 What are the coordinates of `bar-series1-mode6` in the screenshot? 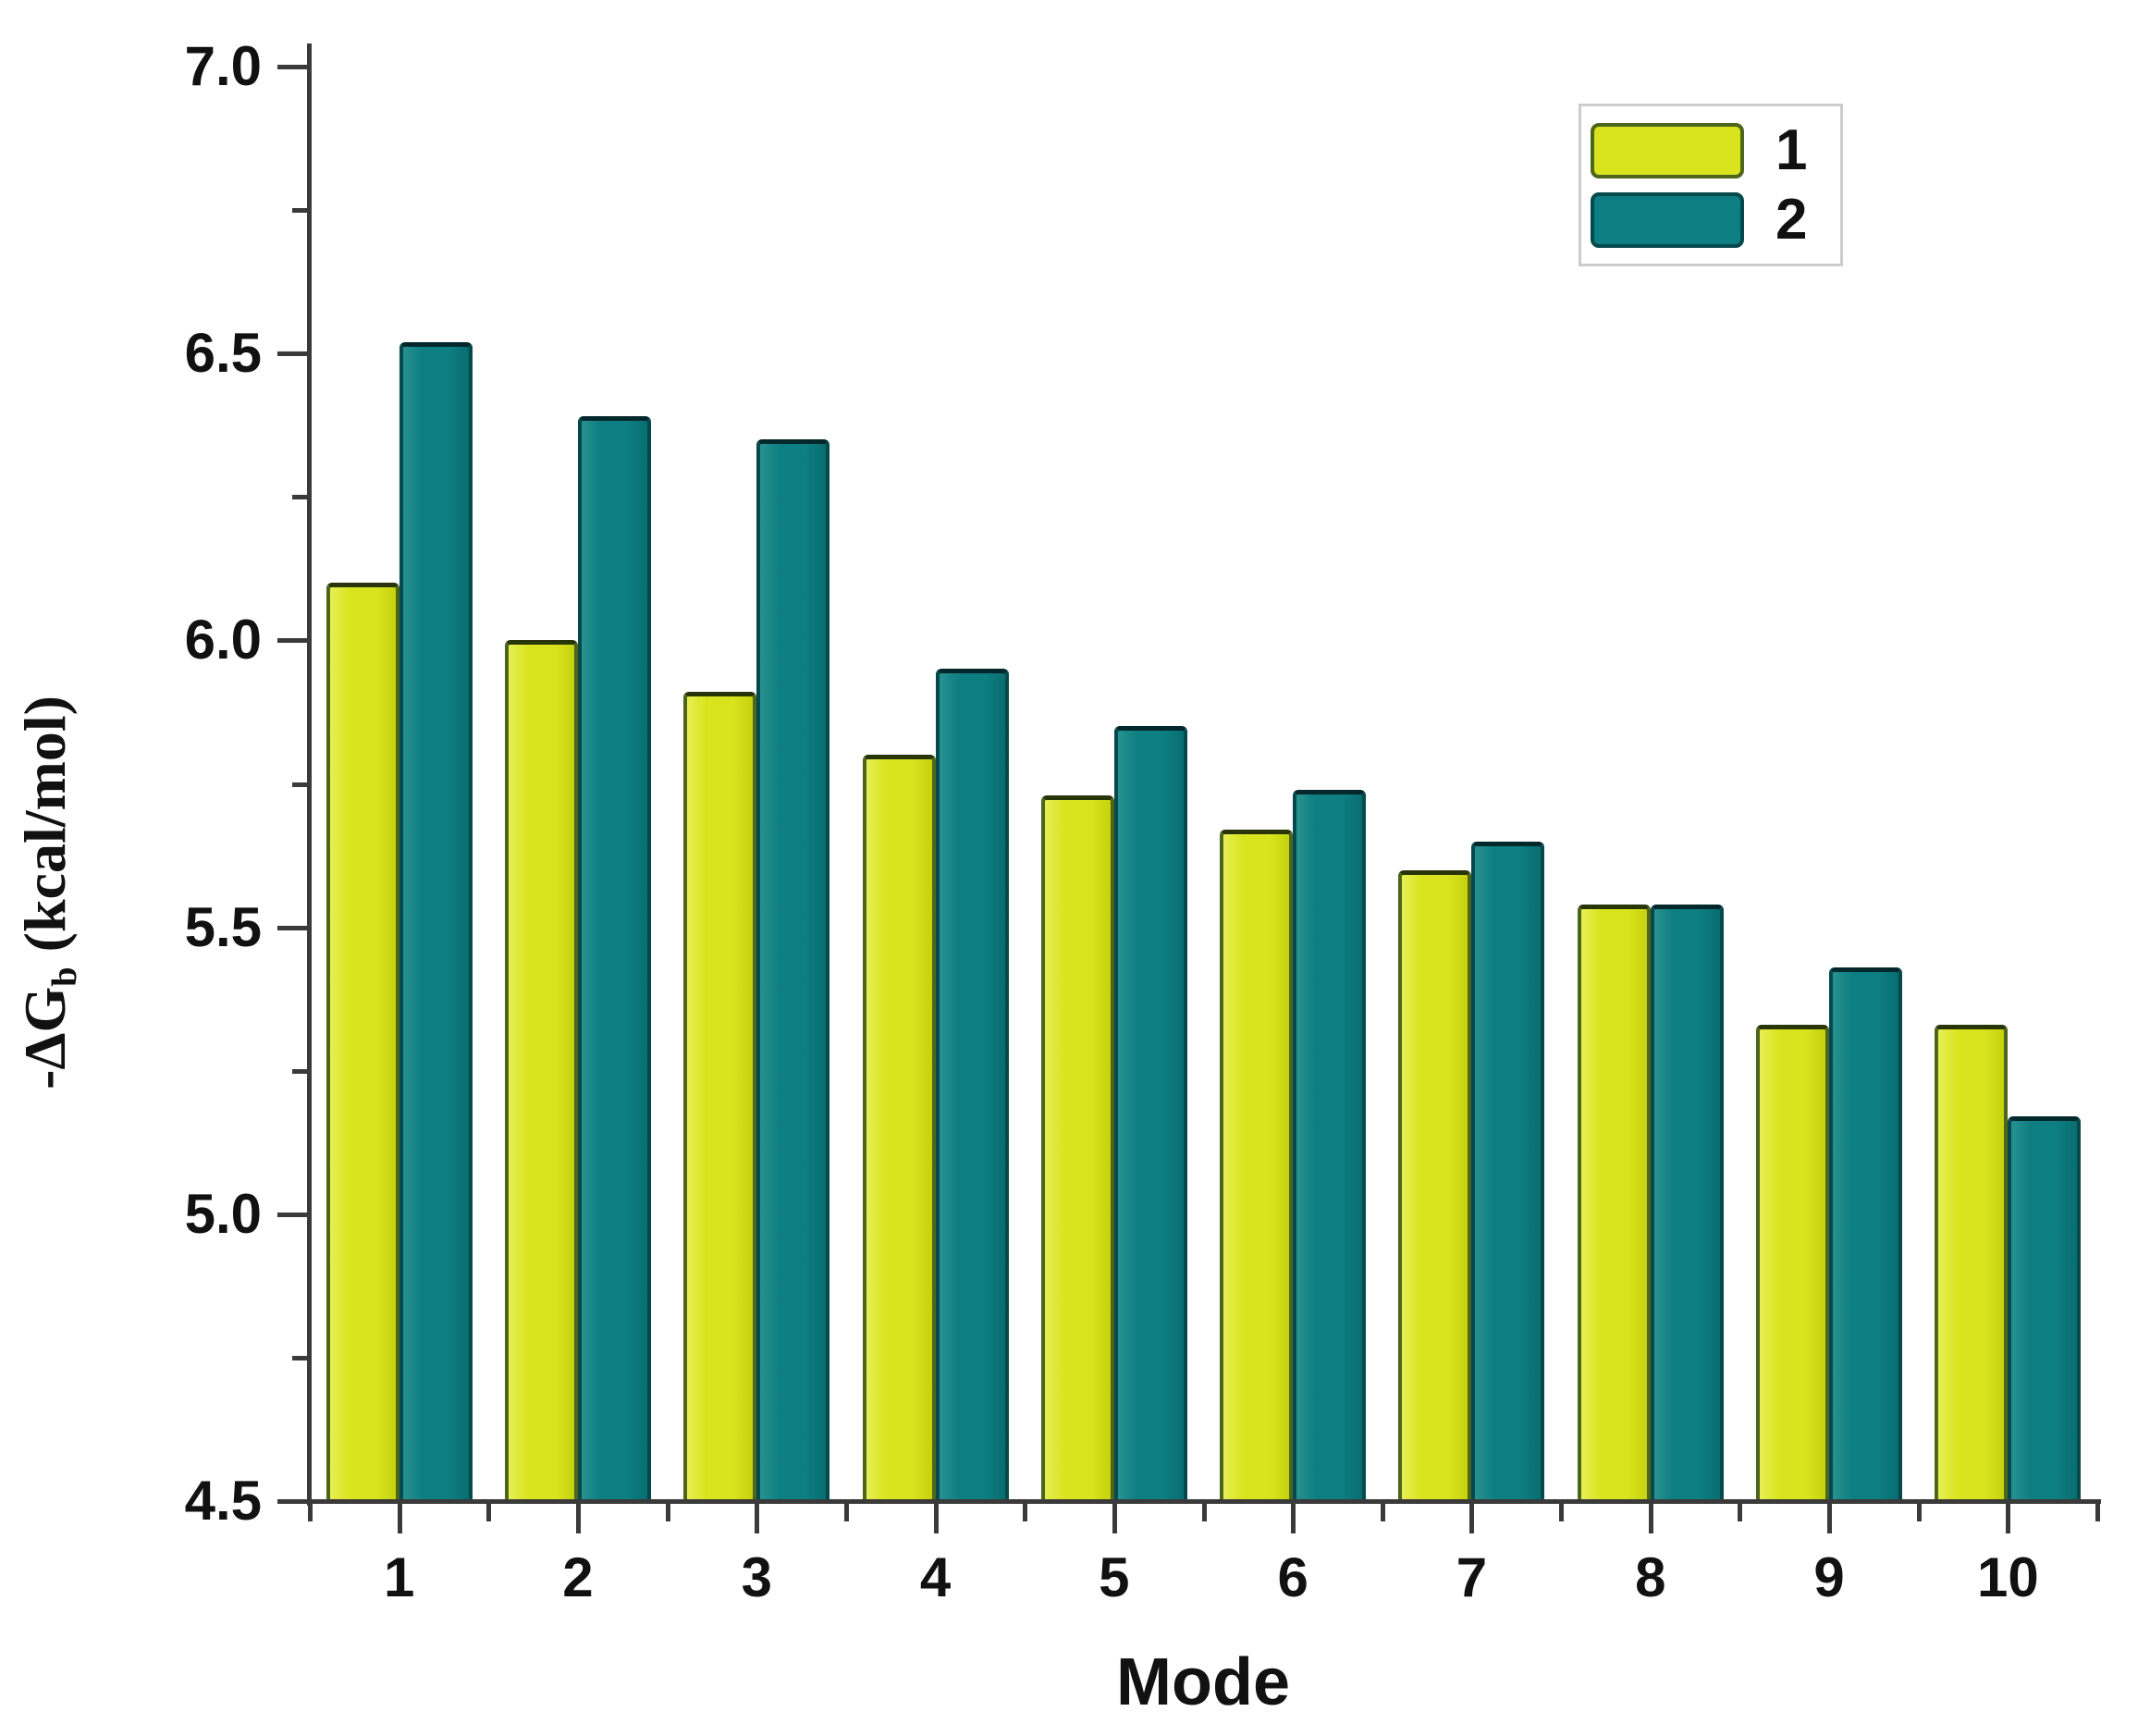 It's located at (1257, 1165).